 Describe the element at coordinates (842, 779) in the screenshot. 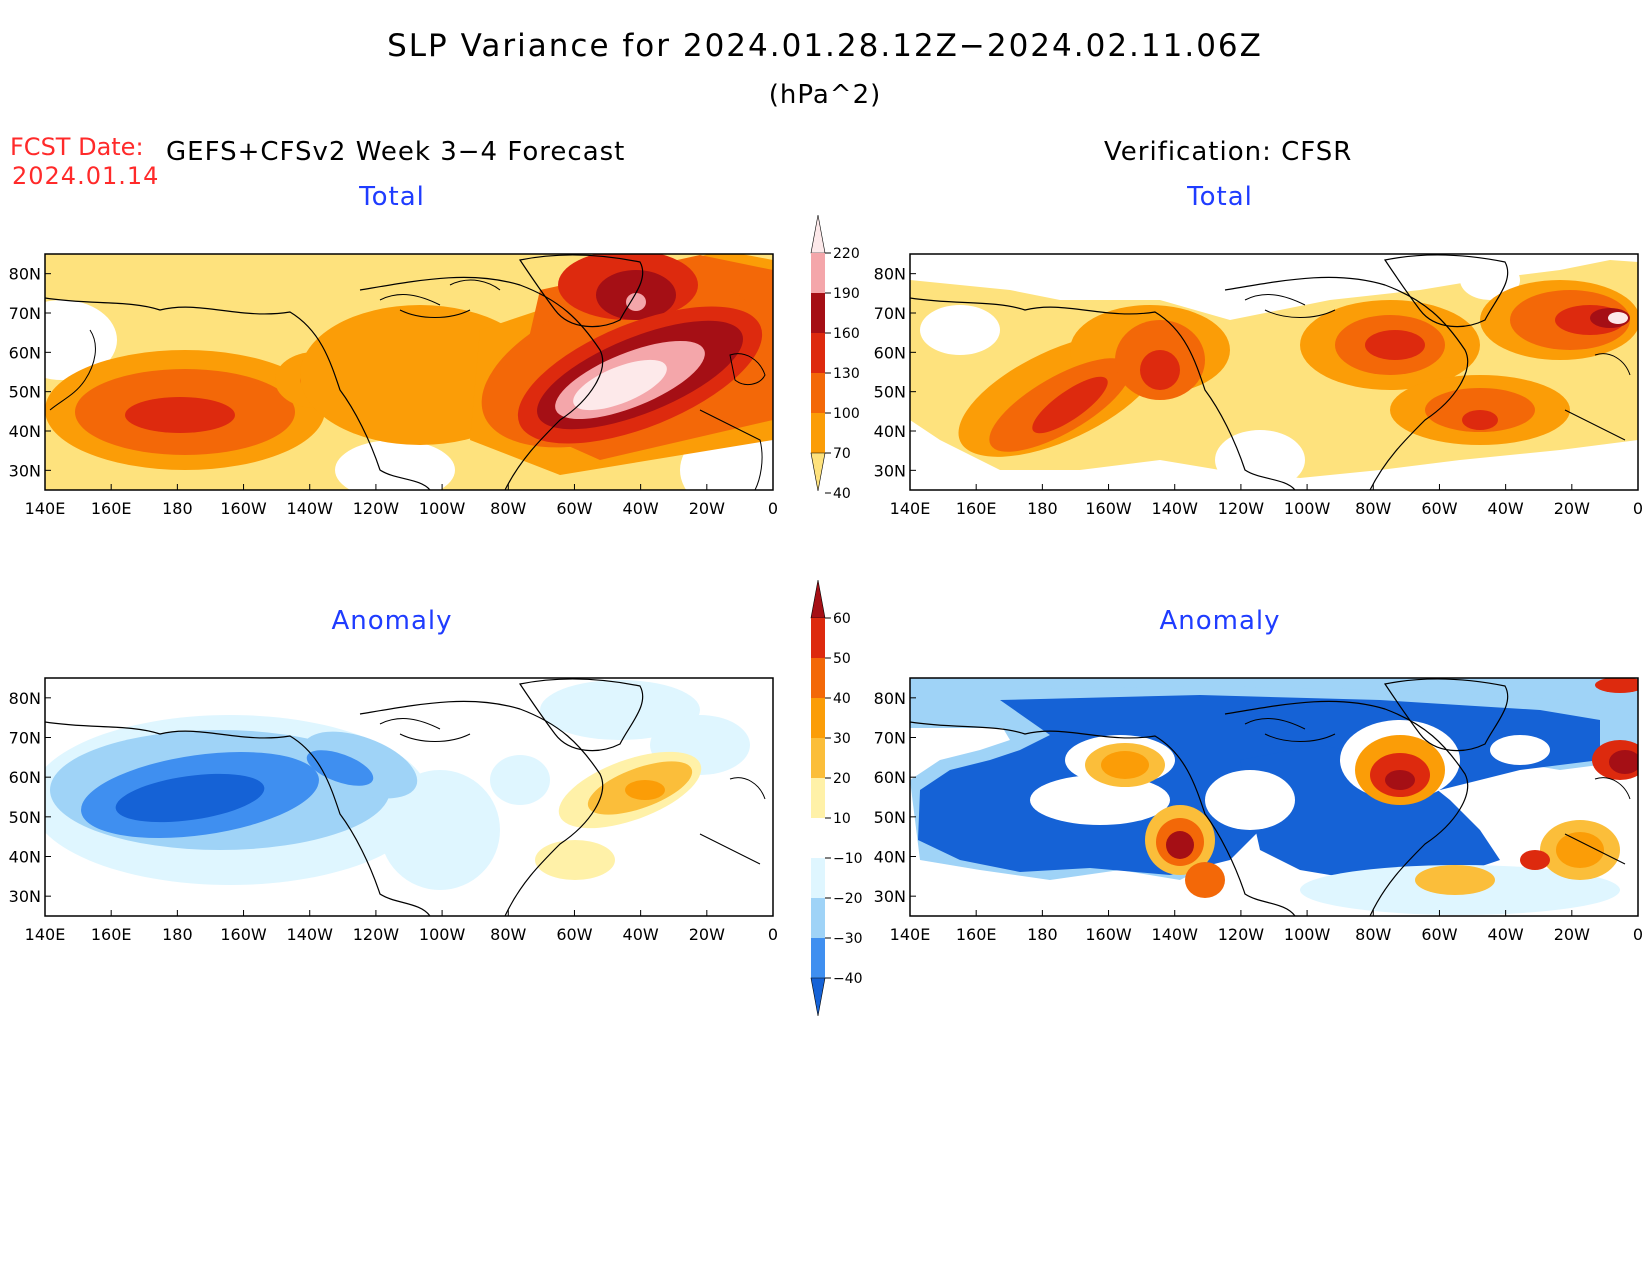

I see `colorbar-anomaly-label: 20` at that location.